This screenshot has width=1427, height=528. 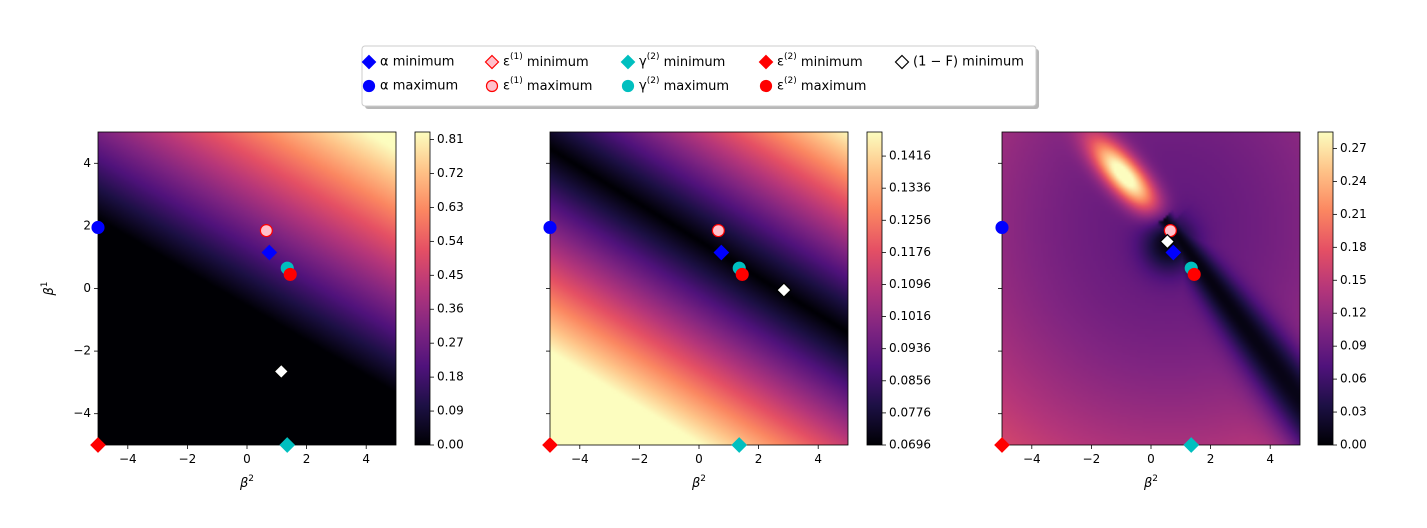 I want to click on legend-label-gamma2_max: γ(2) maximum, so click(x=684, y=85).